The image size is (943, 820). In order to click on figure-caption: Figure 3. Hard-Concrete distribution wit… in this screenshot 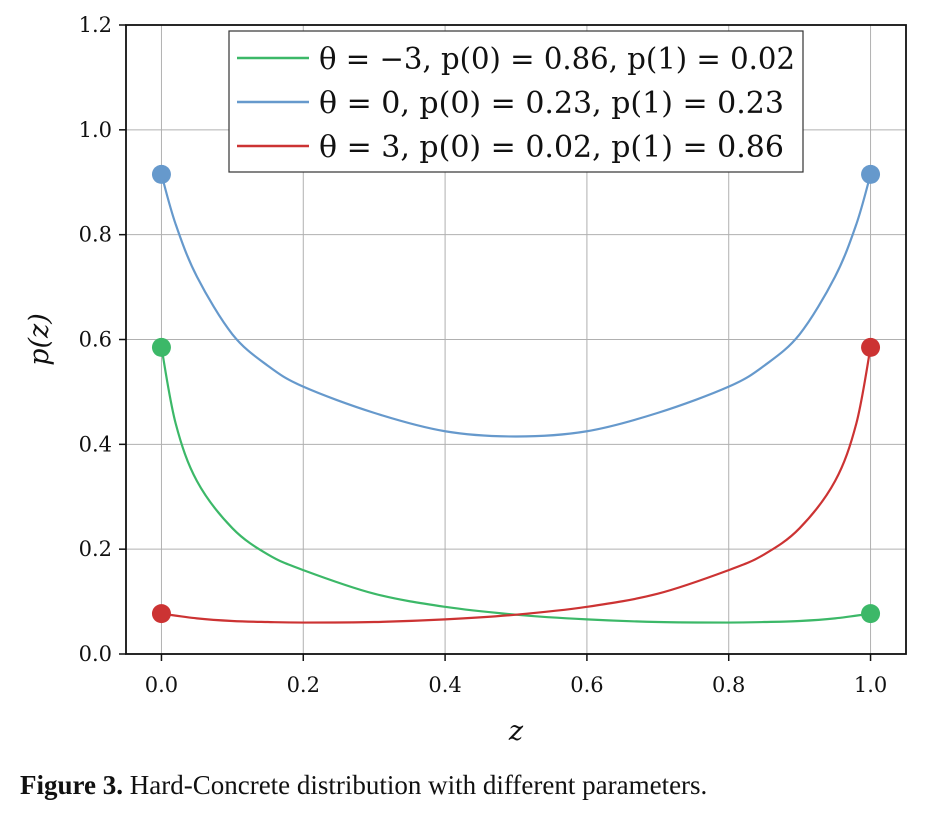, I will do `click(475, 785)`.